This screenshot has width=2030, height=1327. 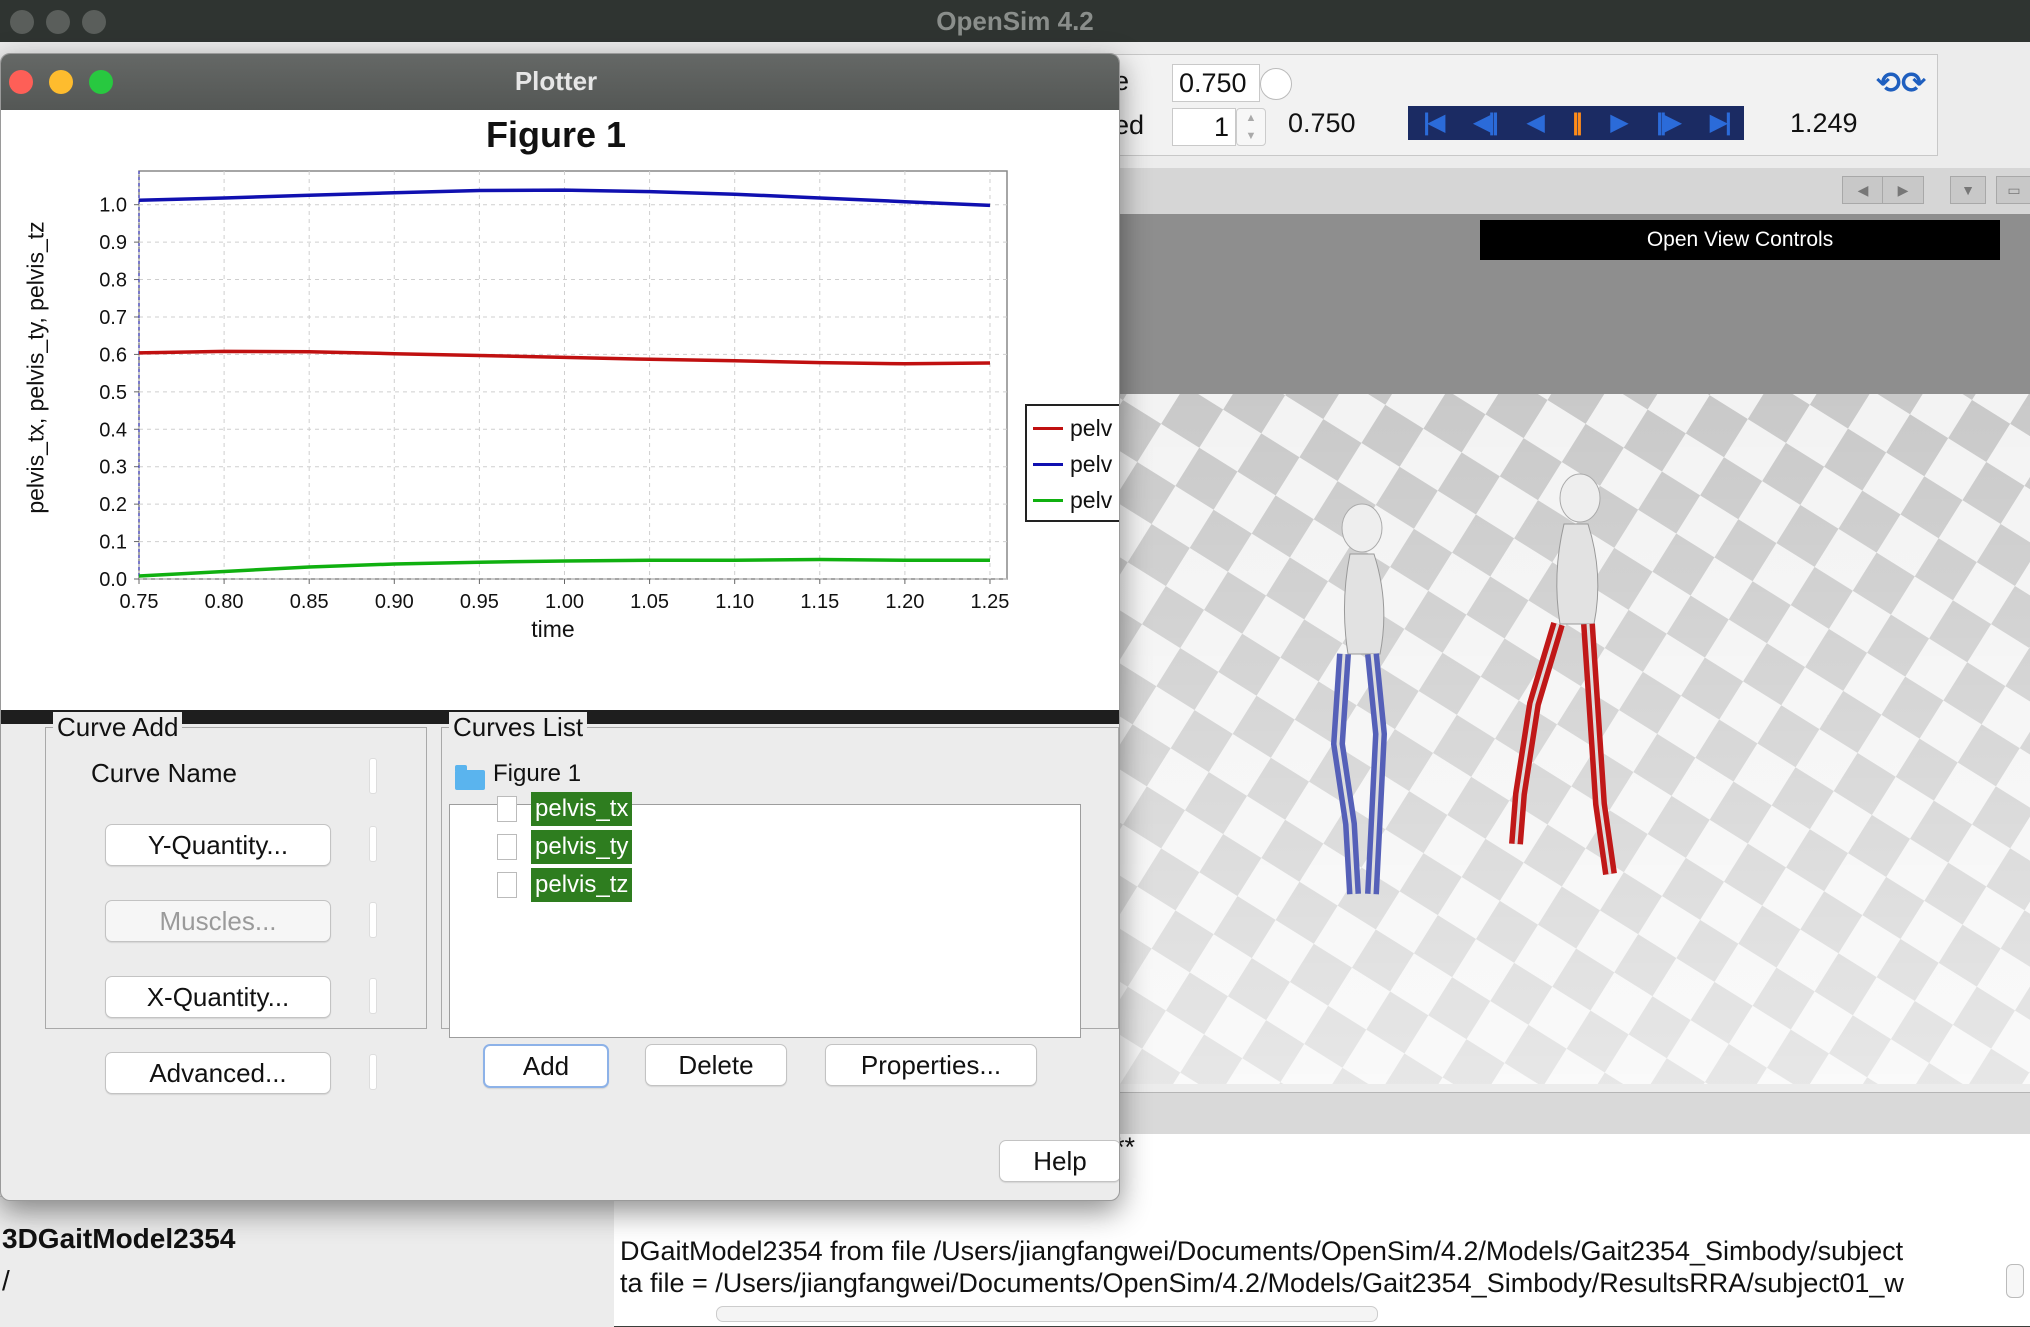 I want to click on legend-item-blue: pelv, so click(x=1072, y=464).